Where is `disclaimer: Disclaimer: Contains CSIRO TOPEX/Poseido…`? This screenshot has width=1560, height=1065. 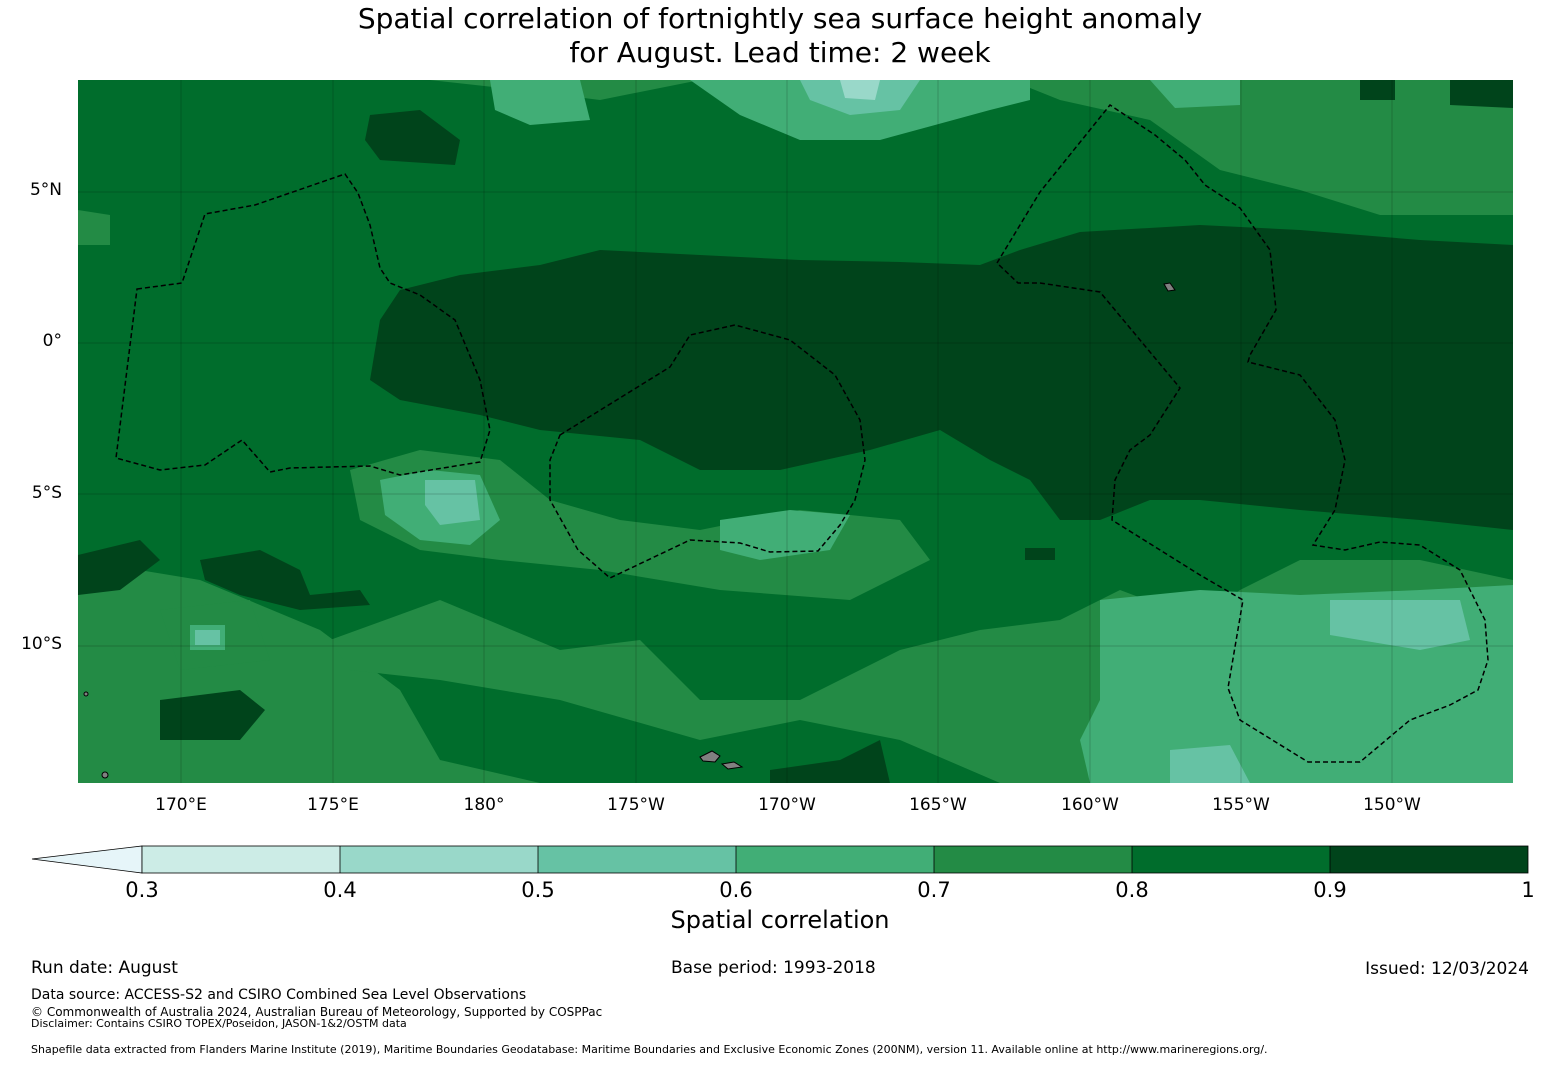 disclaimer: Disclaimer: Contains CSIRO TOPEX/Poseido… is located at coordinates (219, 1023).